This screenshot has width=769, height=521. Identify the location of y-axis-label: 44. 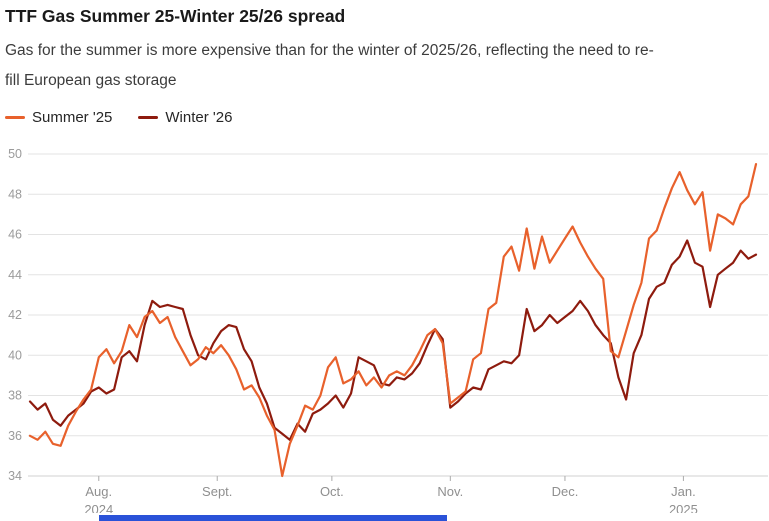
(15, 275).